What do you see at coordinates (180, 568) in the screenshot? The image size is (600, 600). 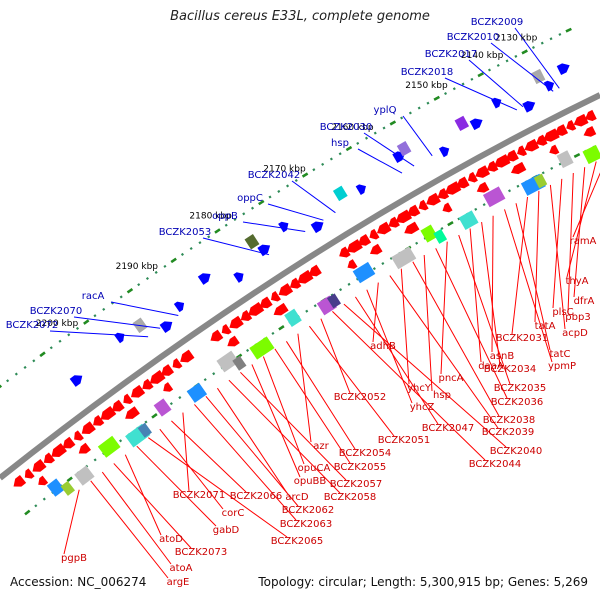 I see `reverse-gene-label: atoA` at bounding box center [180, 568].